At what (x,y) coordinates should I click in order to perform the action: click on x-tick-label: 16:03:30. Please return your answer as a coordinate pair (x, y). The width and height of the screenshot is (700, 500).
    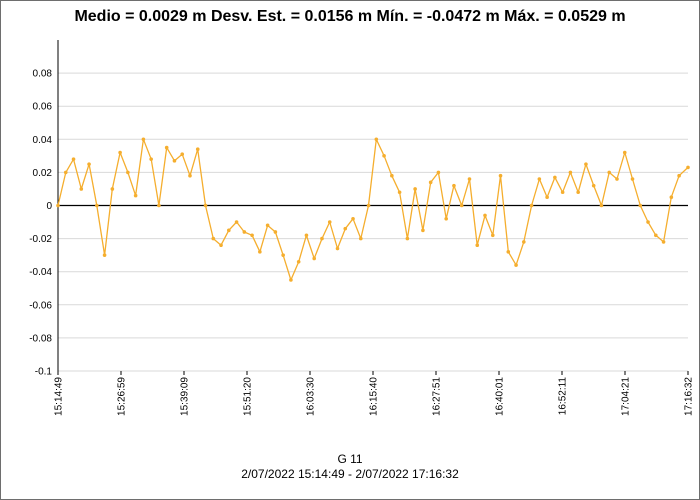
    Looking at the image, I should click on (311, 396).